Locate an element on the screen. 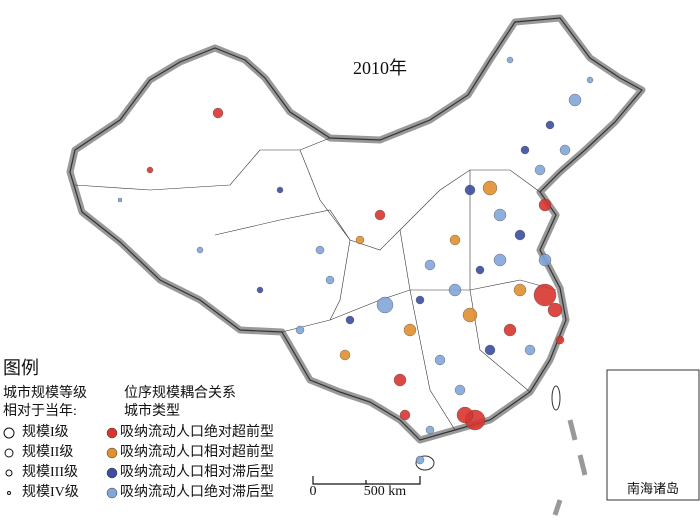  legend-heading: 相对于当年: is located at coordinates (40, 411).